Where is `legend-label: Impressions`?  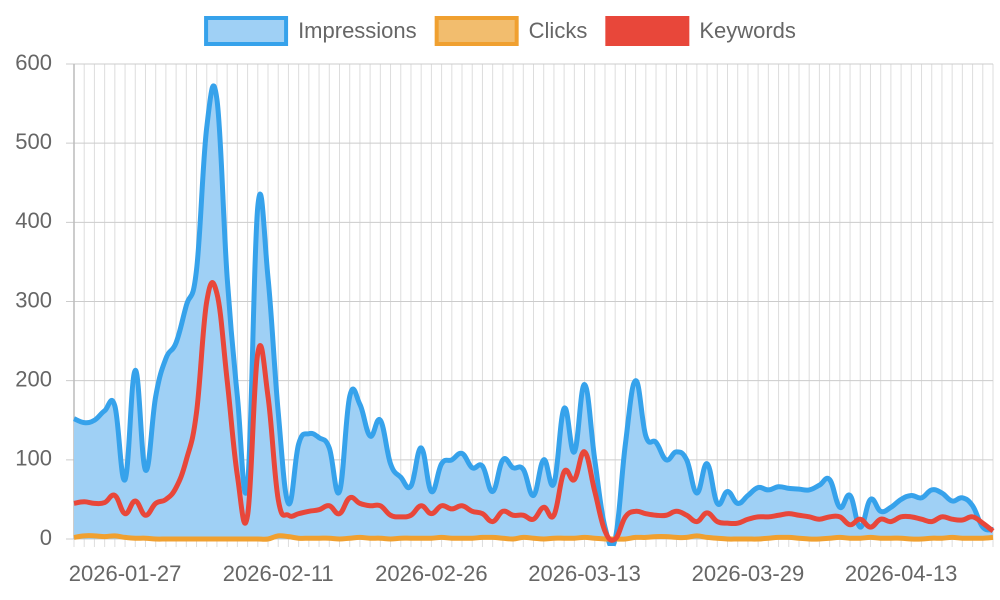
legend-label: Impressions is located at coordinates (357, 30).